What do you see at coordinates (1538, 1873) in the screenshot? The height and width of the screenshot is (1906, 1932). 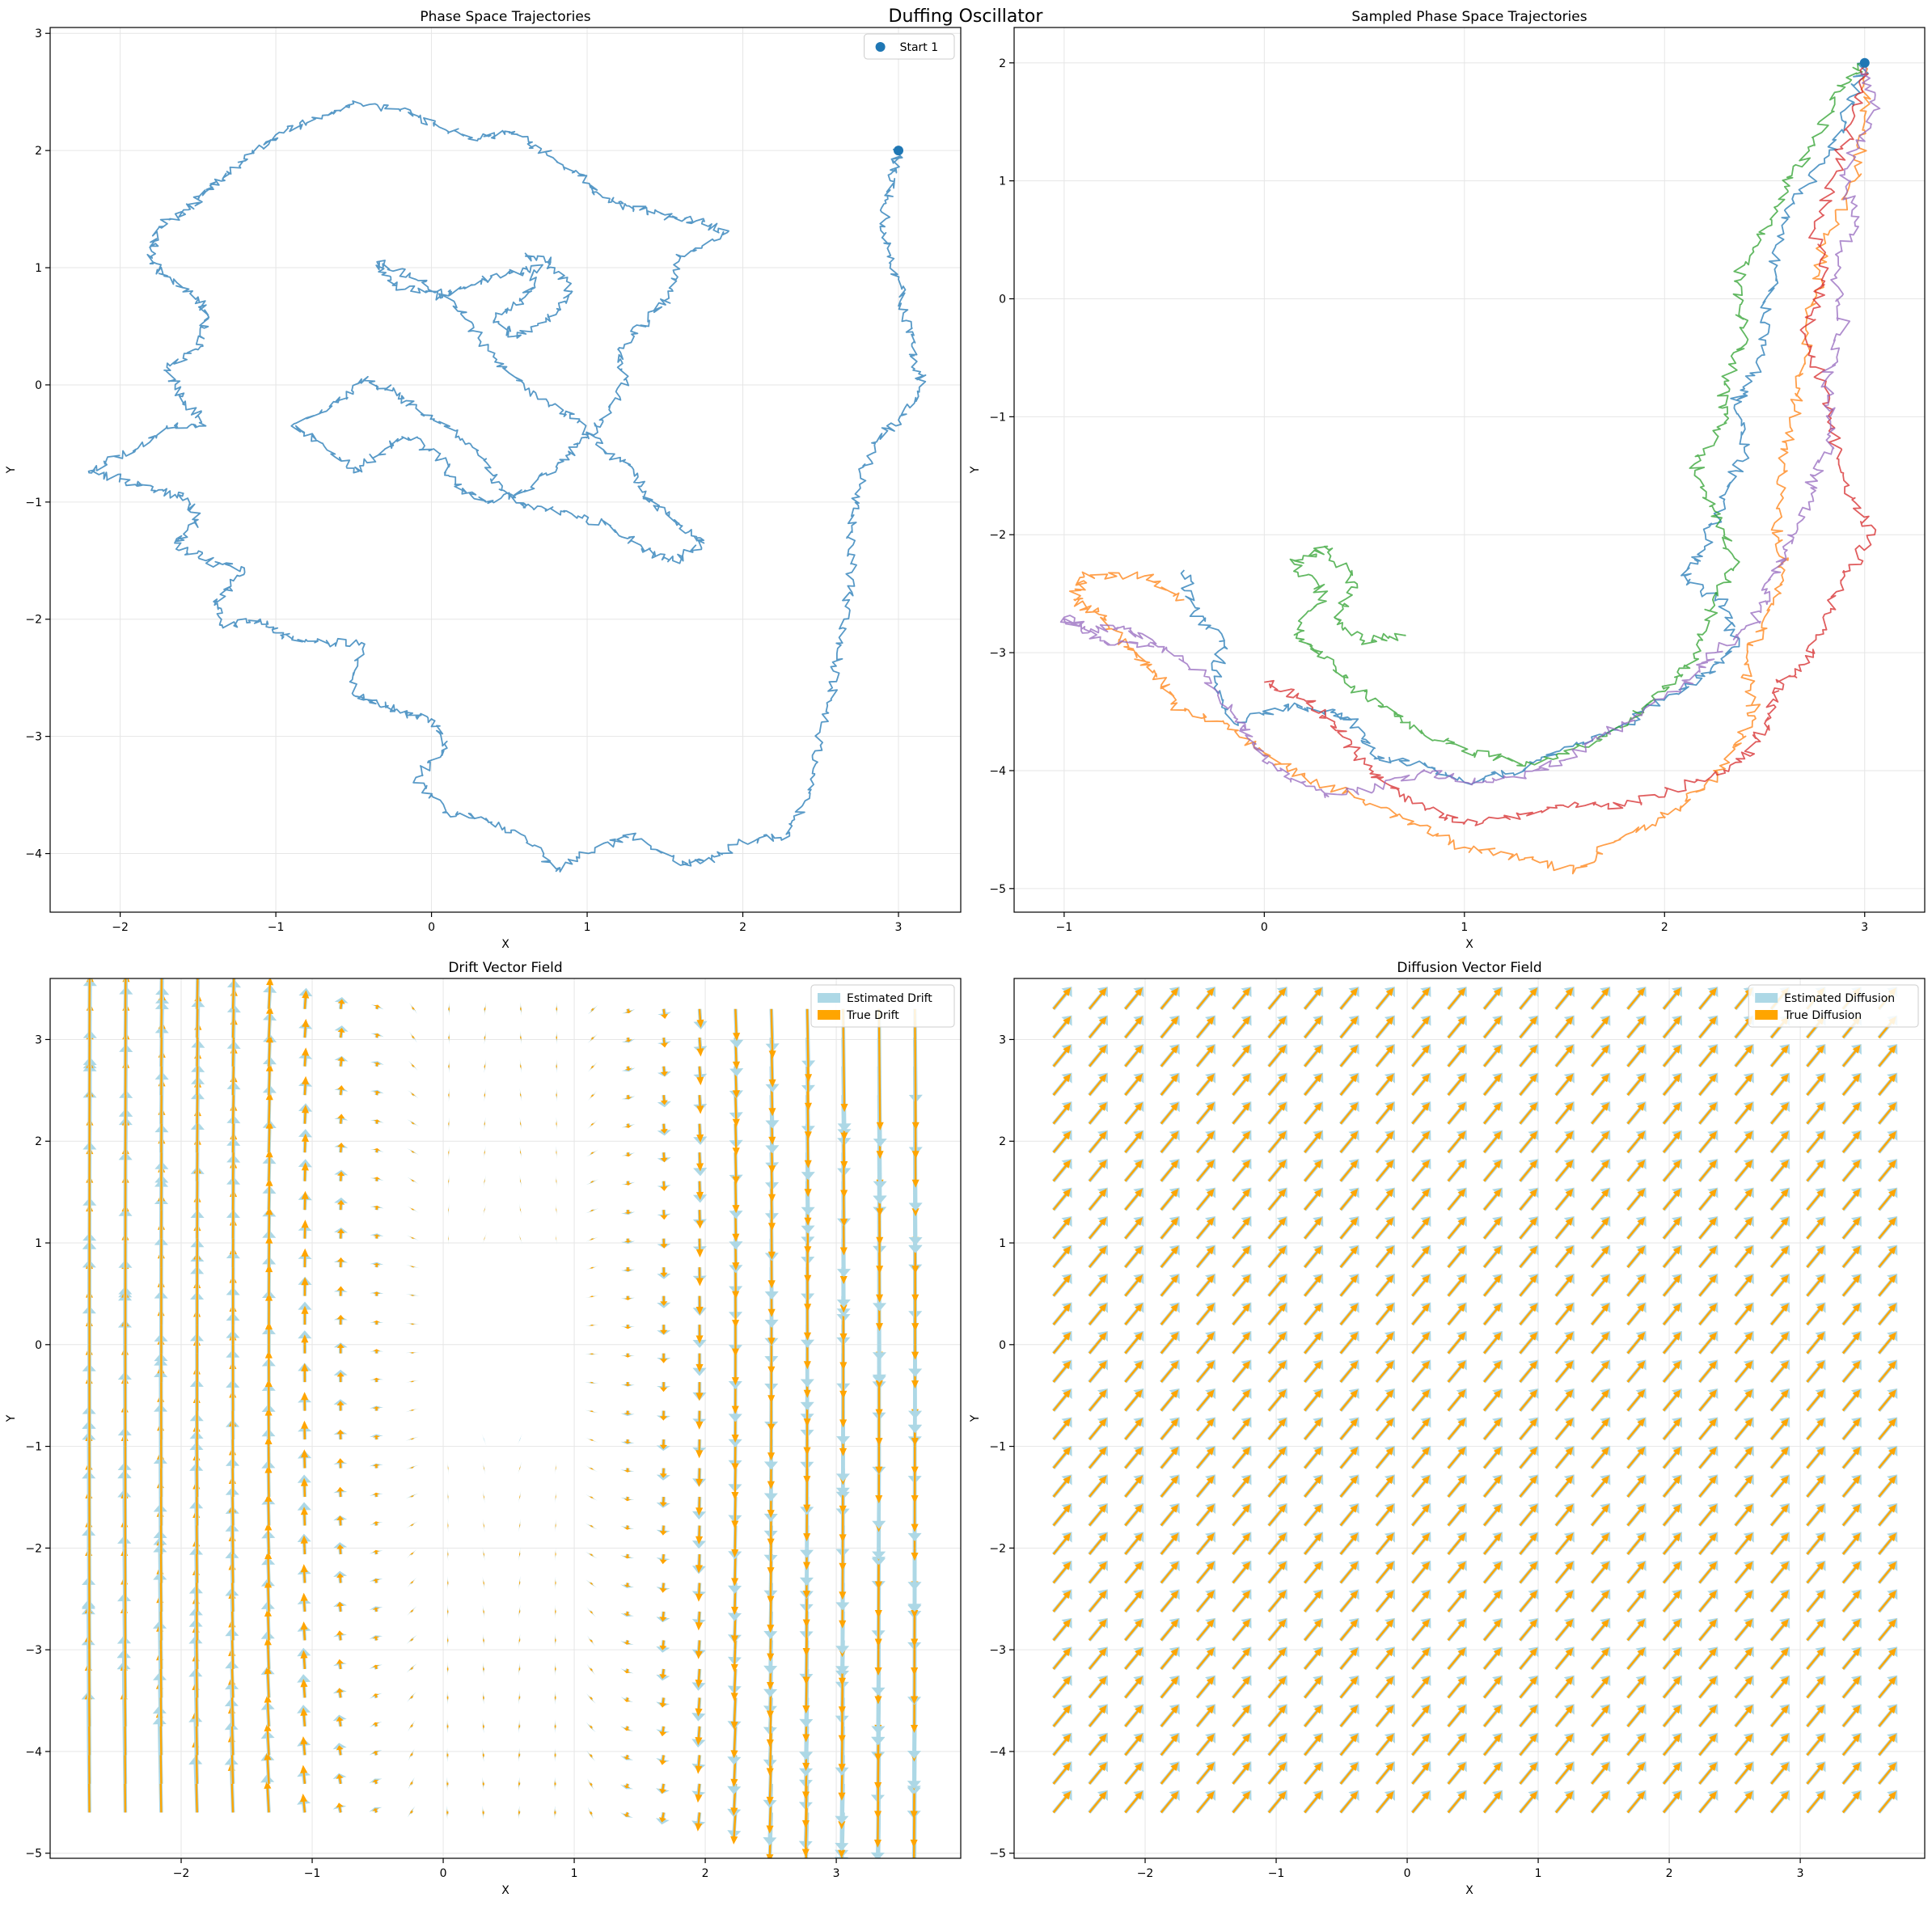 I see `x-tick-label: 1` at bounding box center [1538, 1873].